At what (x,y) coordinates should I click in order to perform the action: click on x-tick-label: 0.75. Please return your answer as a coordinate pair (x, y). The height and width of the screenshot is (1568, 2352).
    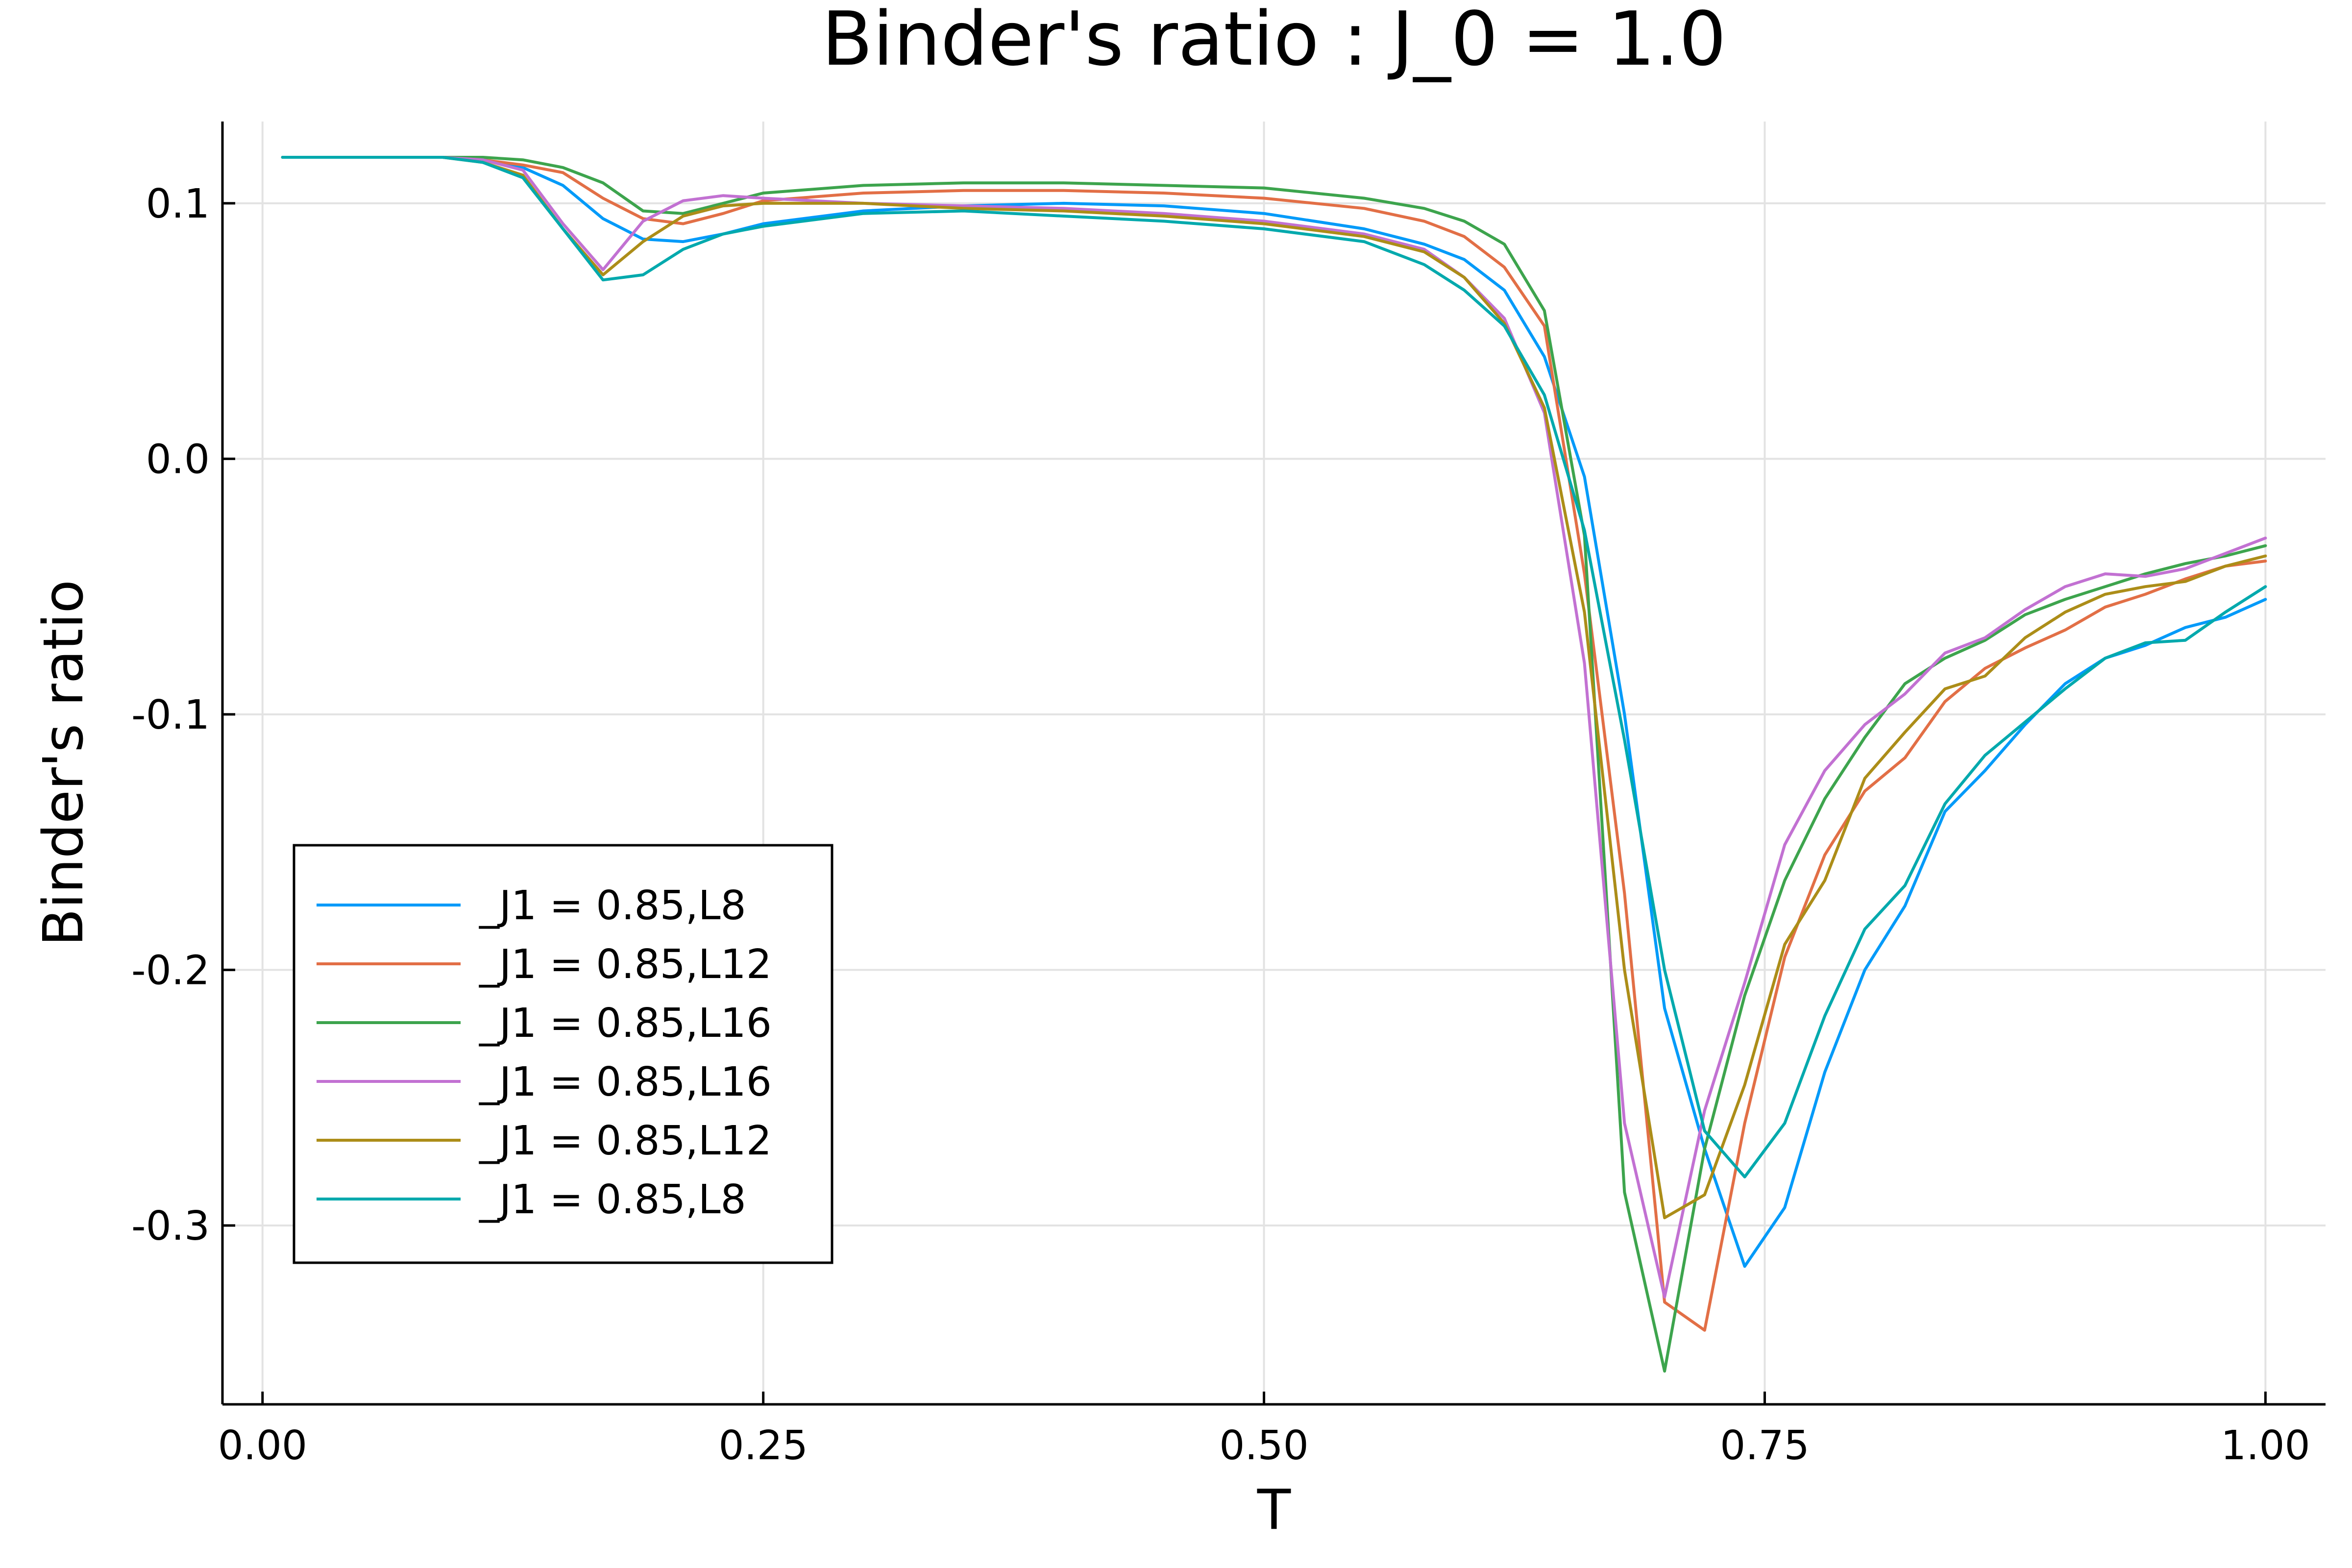
    Looking at the image, I should click on (1765, 1445).